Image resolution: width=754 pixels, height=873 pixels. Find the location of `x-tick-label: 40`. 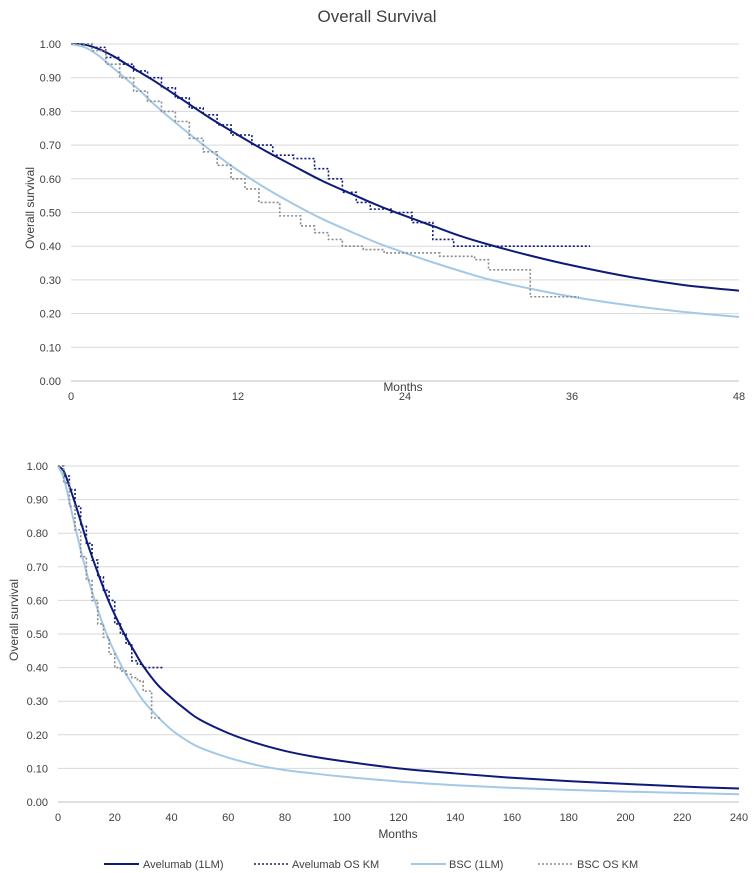

x-tick-label: 40 is located at coordinates (171, 818).